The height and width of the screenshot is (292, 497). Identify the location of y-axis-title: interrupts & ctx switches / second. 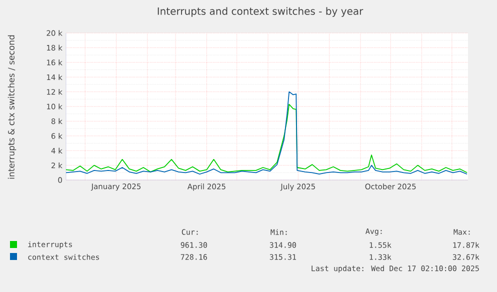
(12, 107).